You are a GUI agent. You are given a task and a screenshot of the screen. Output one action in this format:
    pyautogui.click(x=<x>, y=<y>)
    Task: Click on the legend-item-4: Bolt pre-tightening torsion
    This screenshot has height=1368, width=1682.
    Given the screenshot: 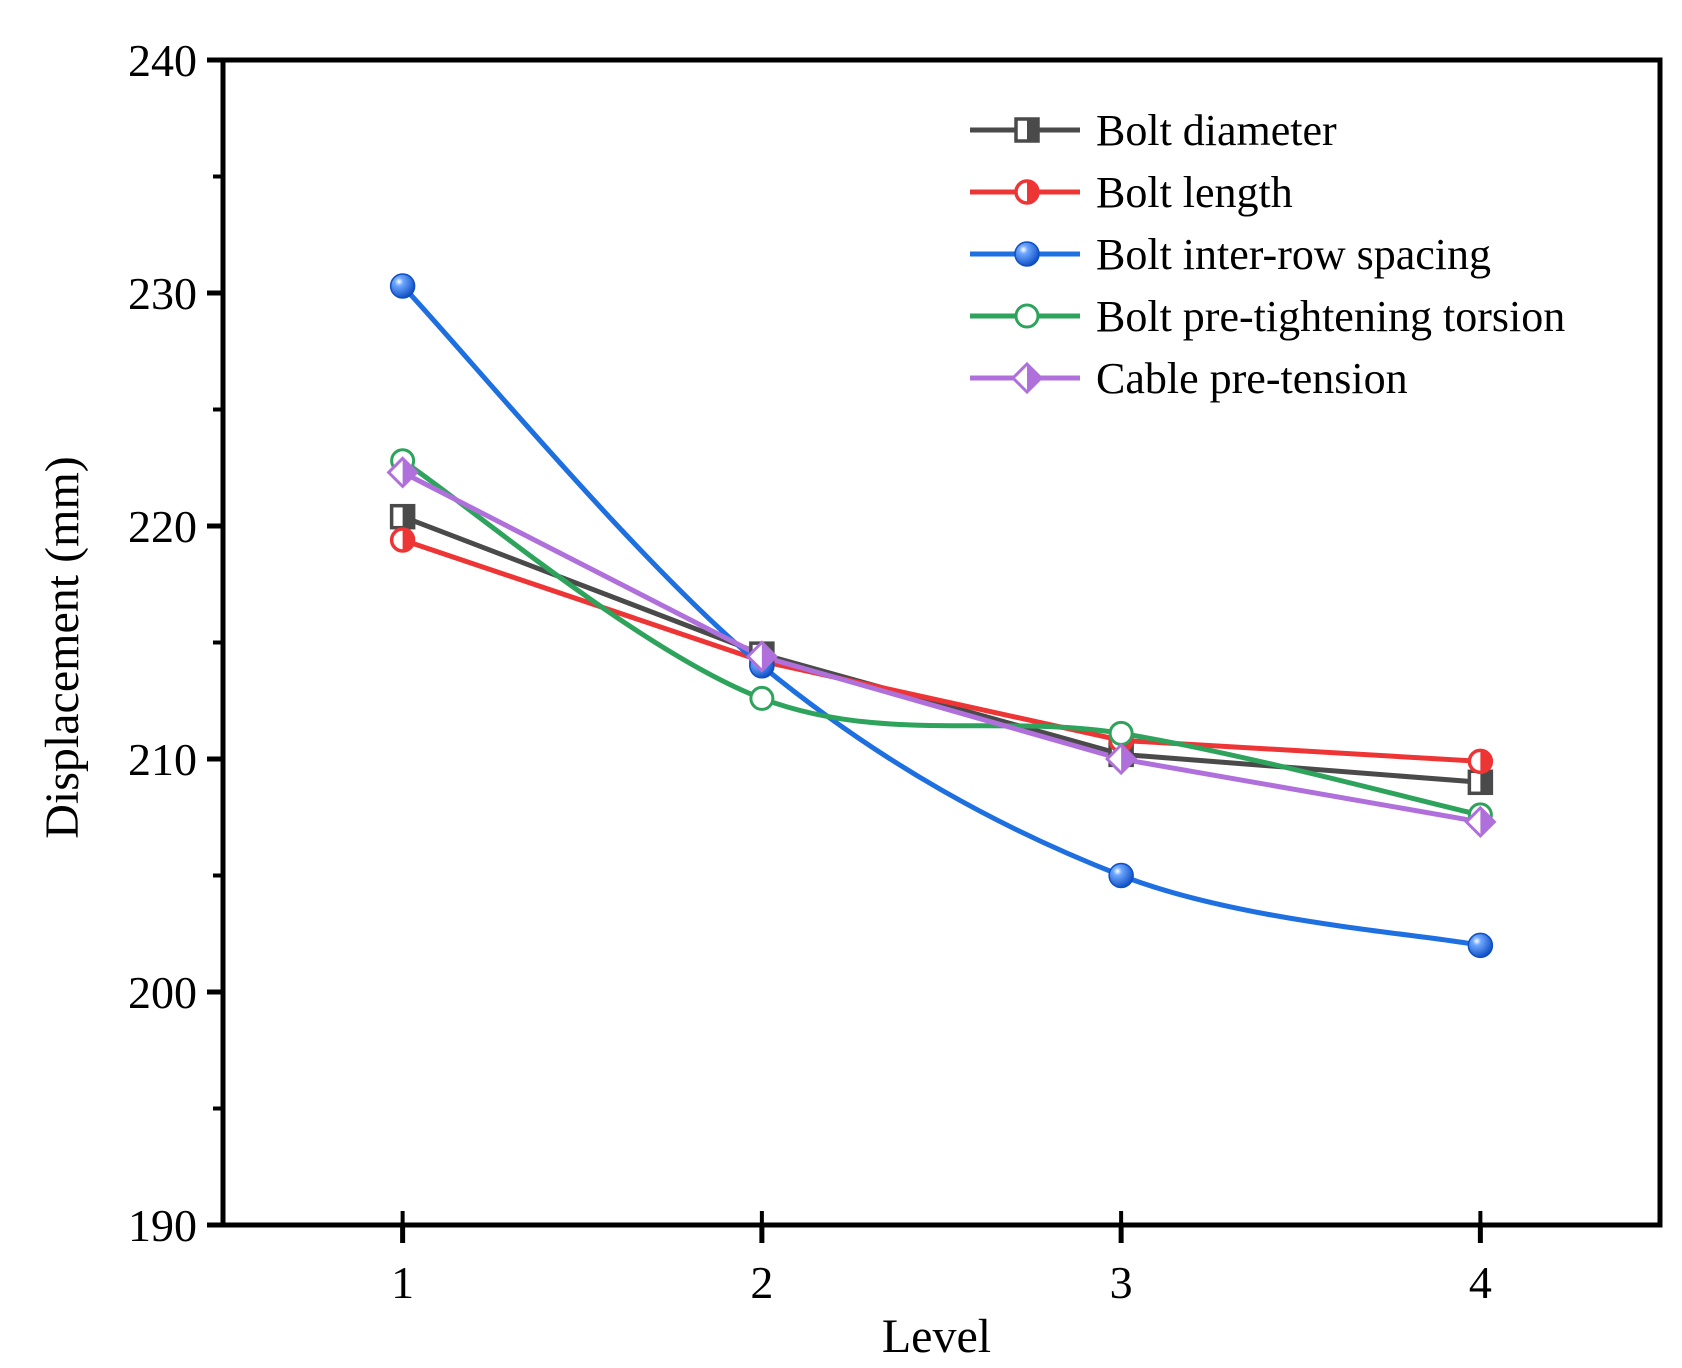 What is the action you would take?
    pyautogui.click(x=1267, y=316)
    